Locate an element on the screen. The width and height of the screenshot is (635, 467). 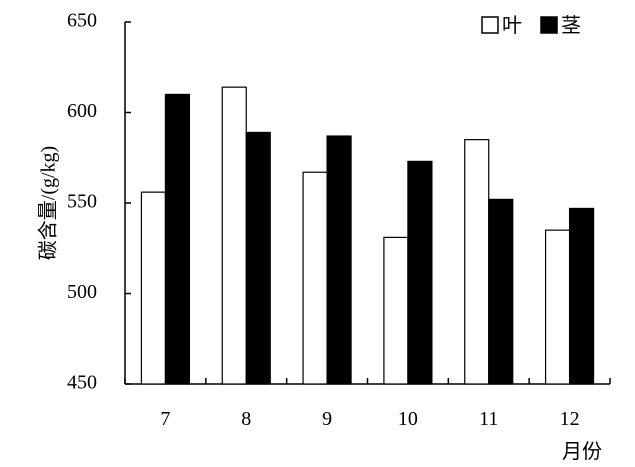
legend-swatch-leaf is located at coordinates (490, 25).